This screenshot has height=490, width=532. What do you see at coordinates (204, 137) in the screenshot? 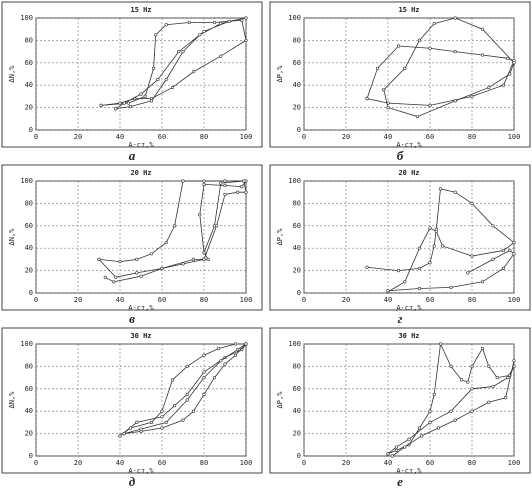
I see `x-tick-label: 80` at bounding box center [204, 137].